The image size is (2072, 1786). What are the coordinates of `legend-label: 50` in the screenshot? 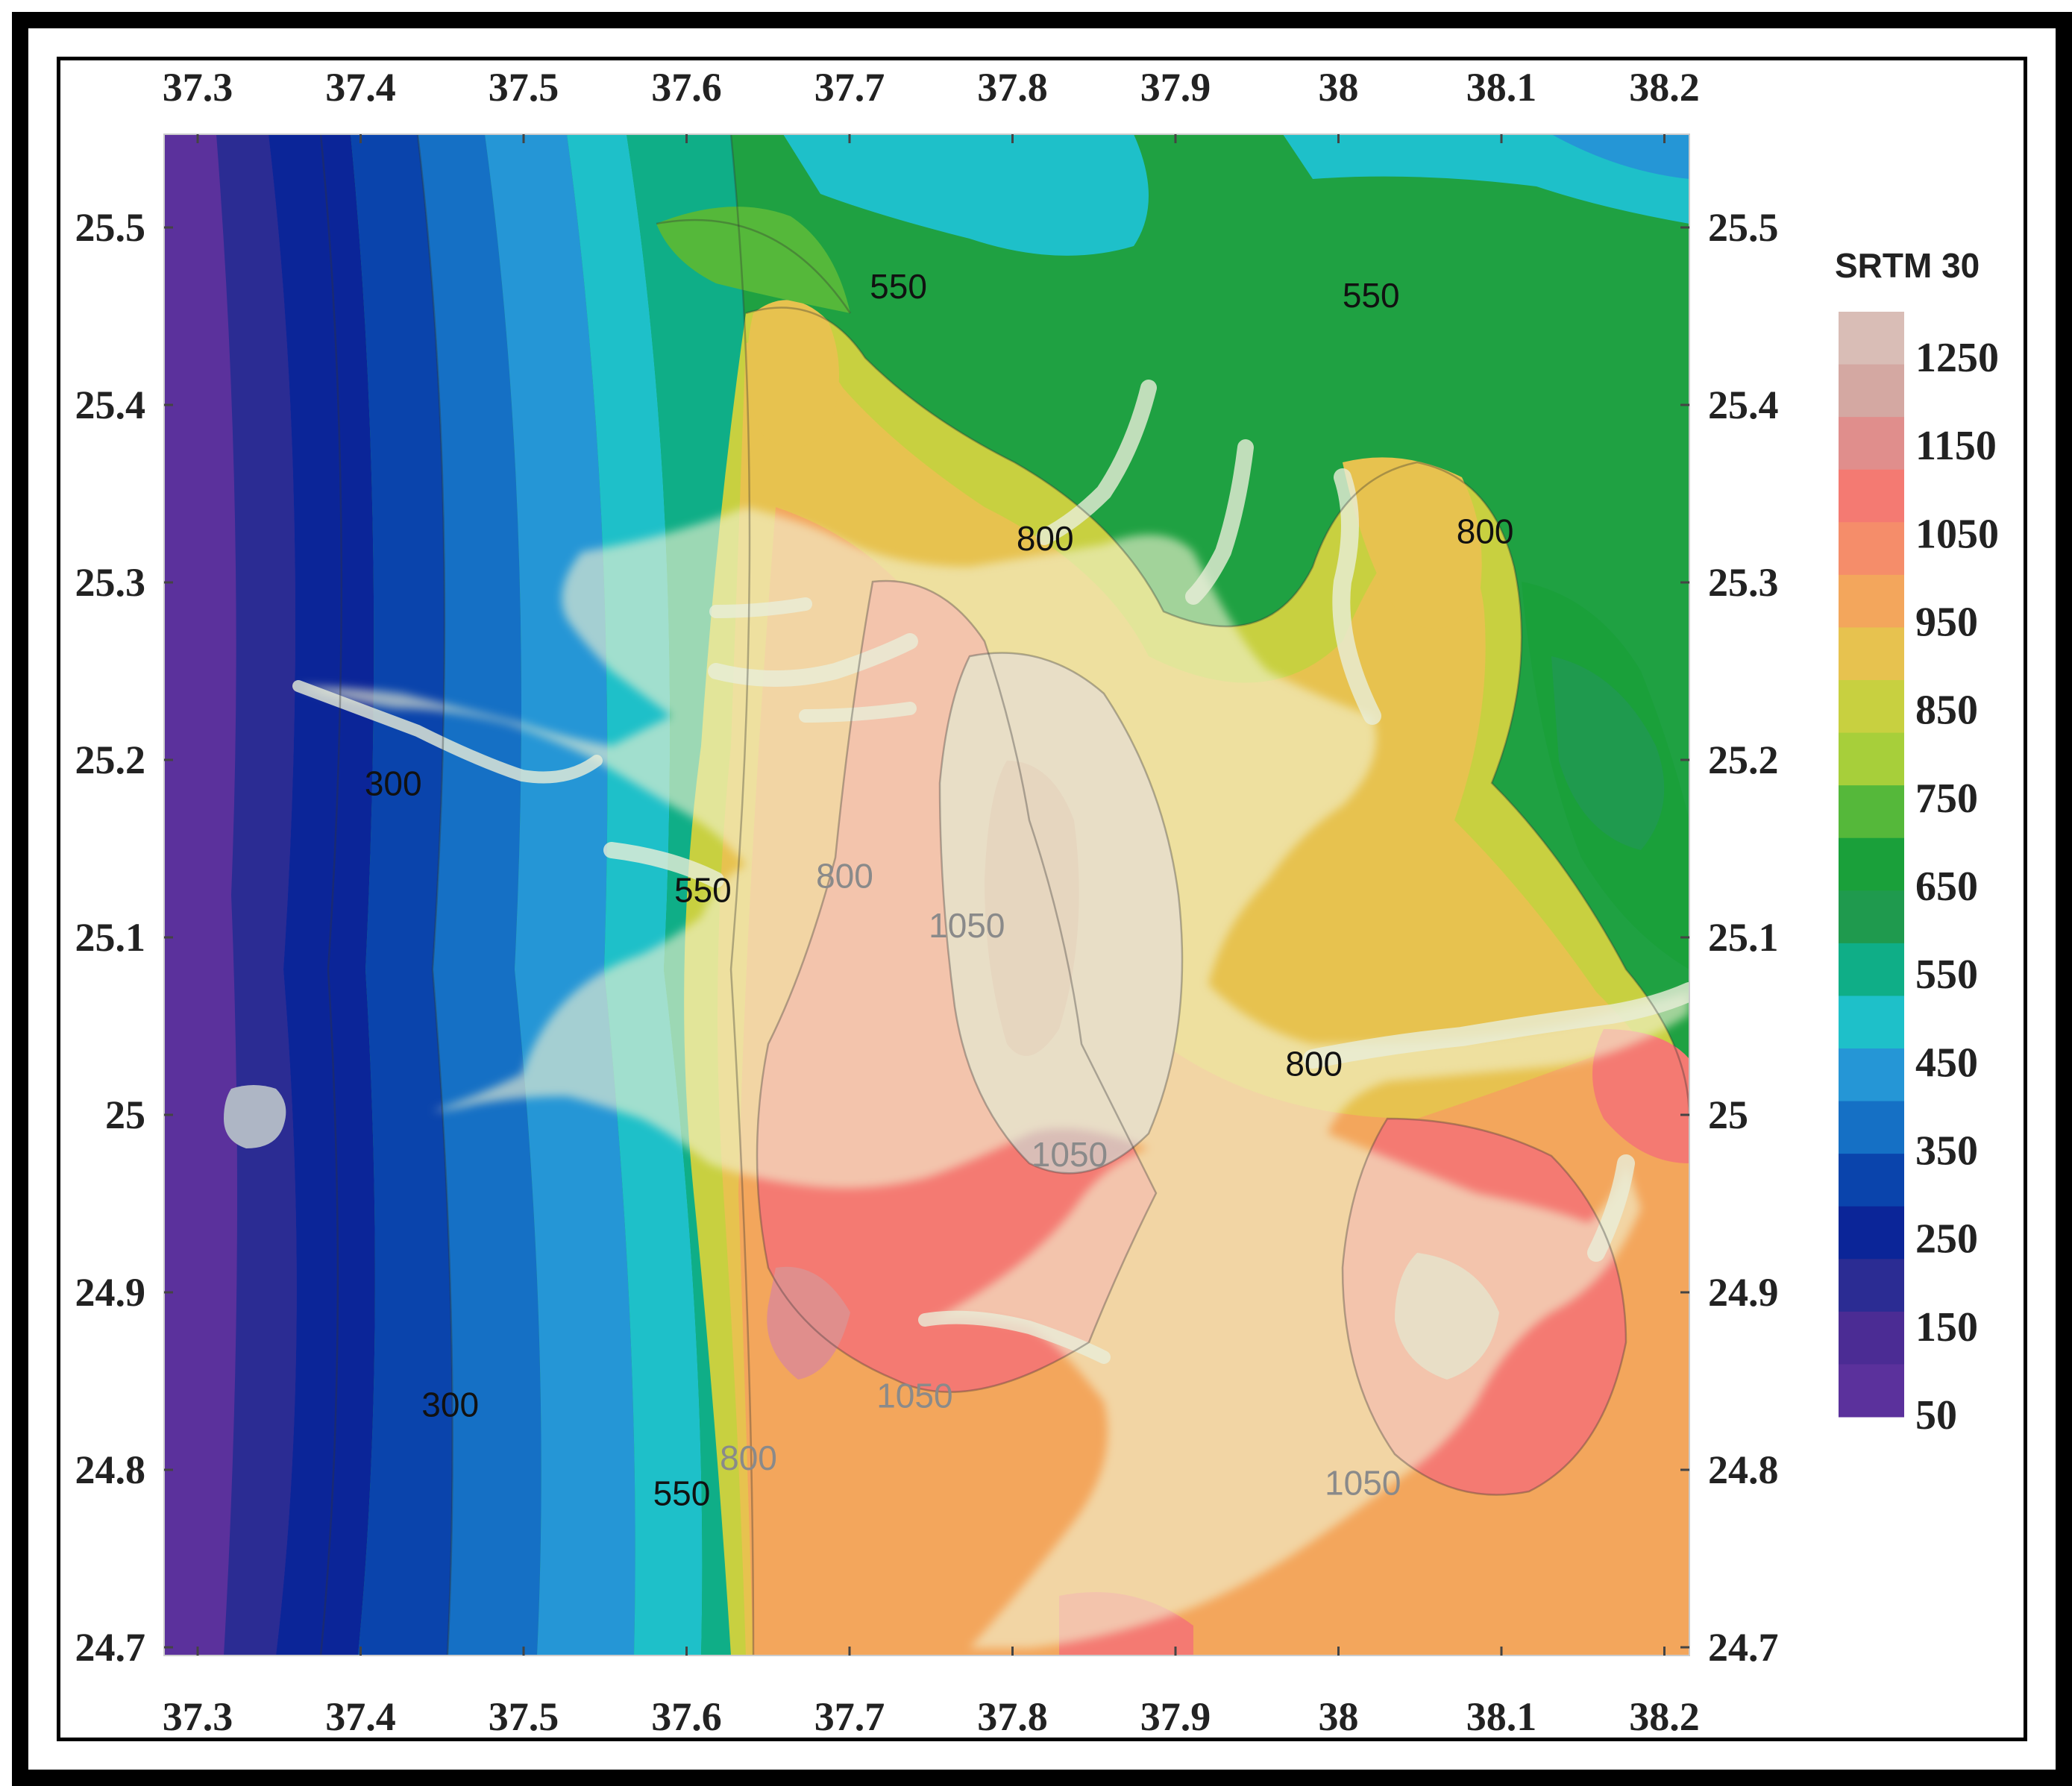 It's located at (1936, 1415).